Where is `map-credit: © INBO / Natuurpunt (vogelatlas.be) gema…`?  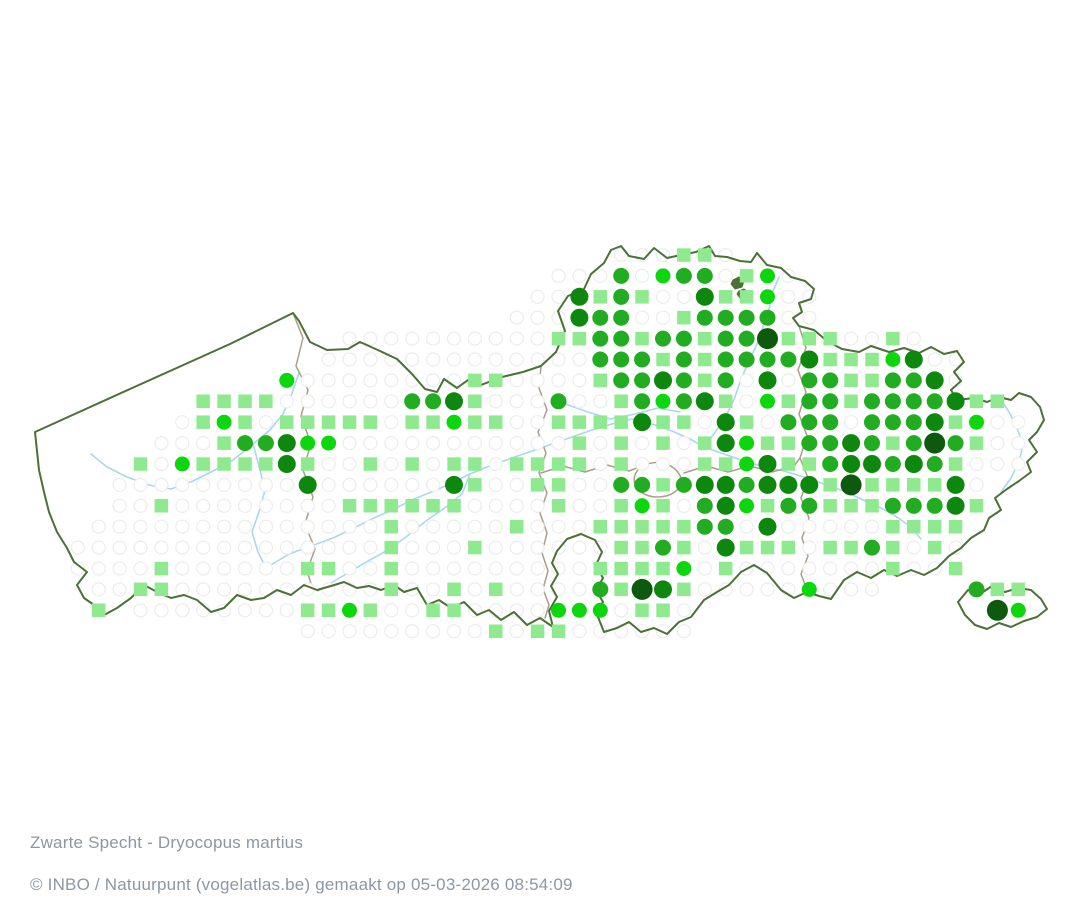
map-credit: © INBO / Natuurpunt (vogelatlas.be) gema… is located at coordinates (301, 884).